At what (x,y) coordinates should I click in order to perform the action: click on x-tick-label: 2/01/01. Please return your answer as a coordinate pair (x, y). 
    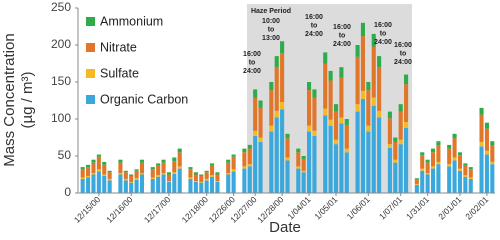
    Looking at the image, I should click on (449, 207).